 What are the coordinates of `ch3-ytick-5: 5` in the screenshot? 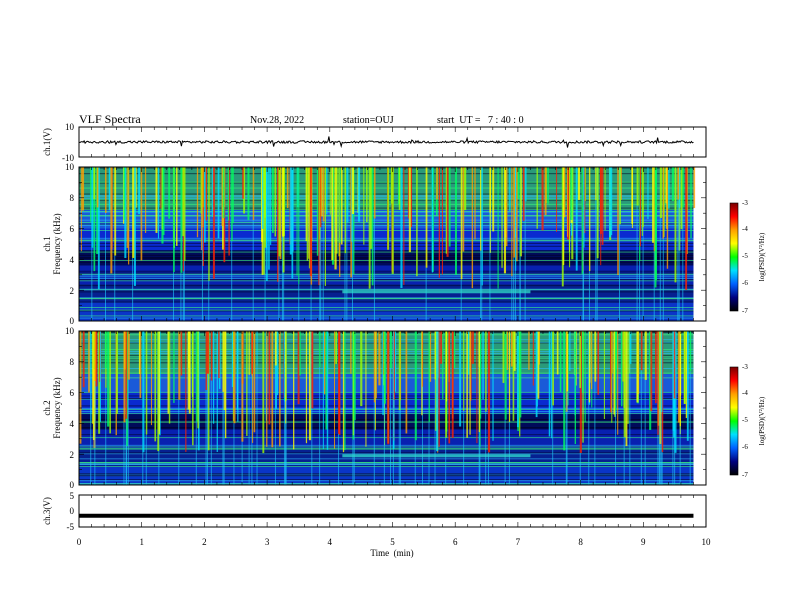 It's located at (72, 496).